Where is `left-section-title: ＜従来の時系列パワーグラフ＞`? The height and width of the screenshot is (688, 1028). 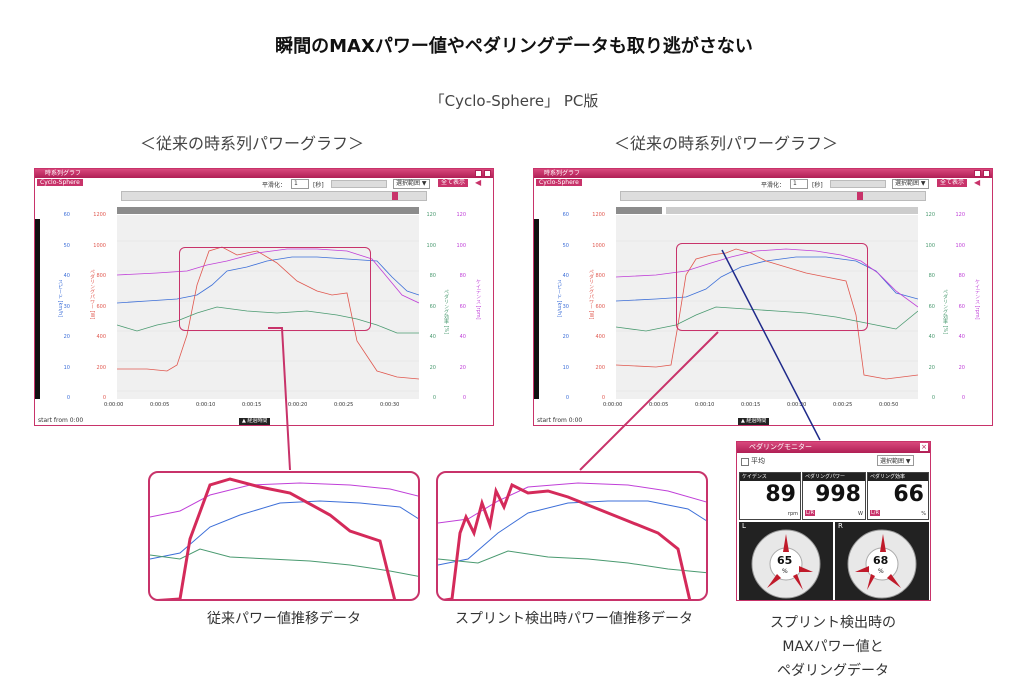 left-section-title: ＜従来の時系列パワーグラフ＞ is located at coordinates (252, 143).